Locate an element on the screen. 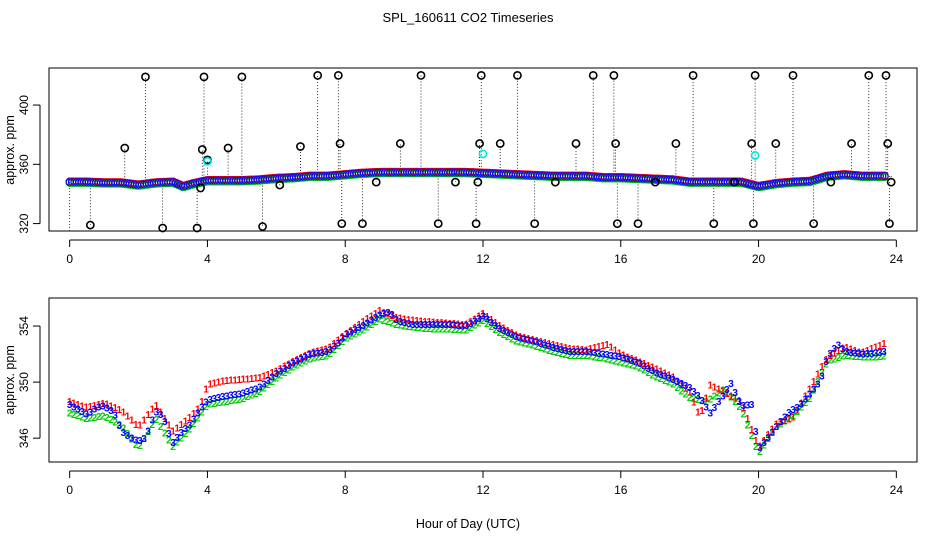 Image resolution: width=936 pixels, height=540 pixels. top-x-tick-label: 16 is located at coordinates (621, 259).